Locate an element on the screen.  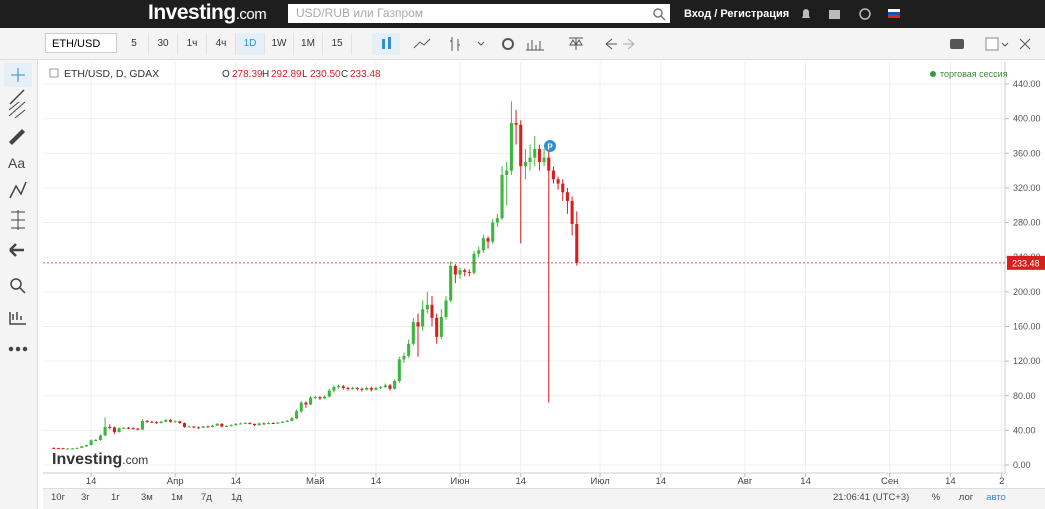
scale-option: лог is located at coordinates (966, 497).